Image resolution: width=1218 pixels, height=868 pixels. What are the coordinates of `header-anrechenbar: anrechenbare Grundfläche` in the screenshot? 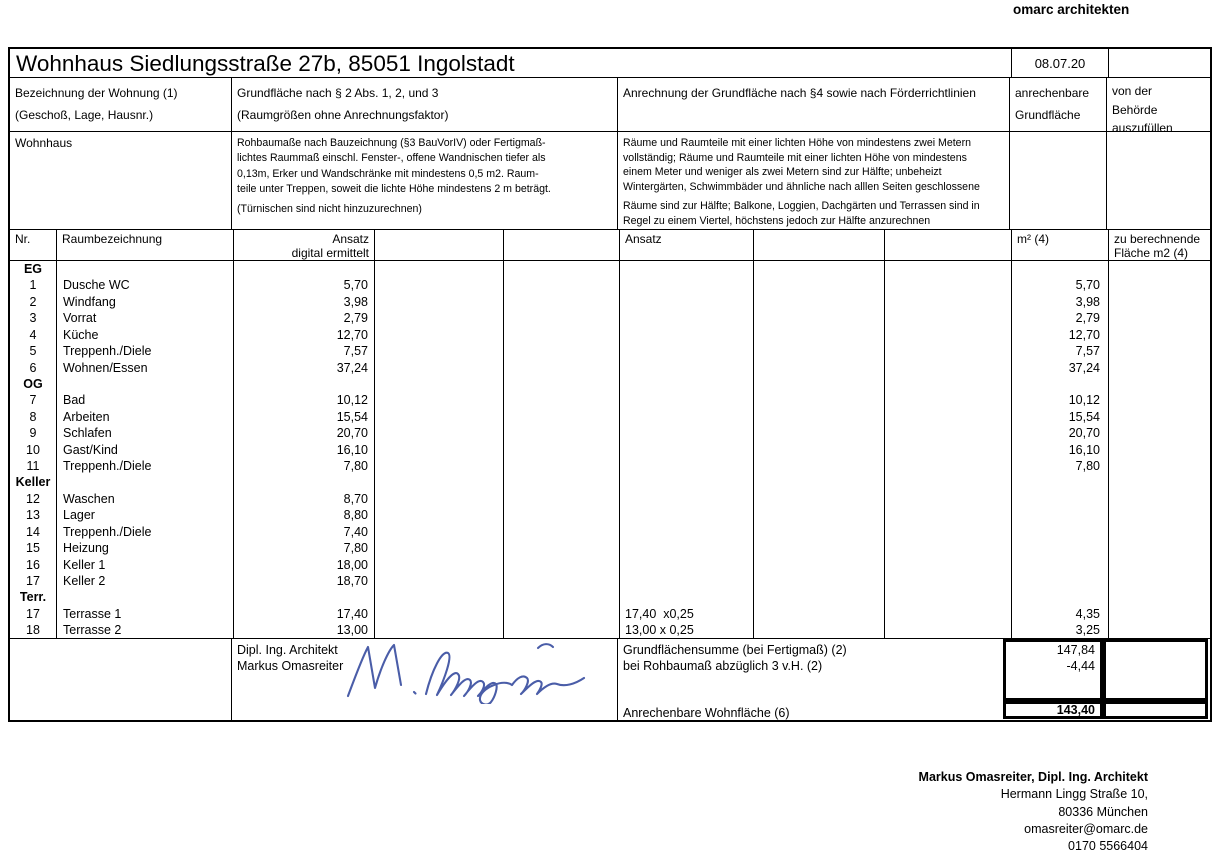 It's located at (1058, 104).